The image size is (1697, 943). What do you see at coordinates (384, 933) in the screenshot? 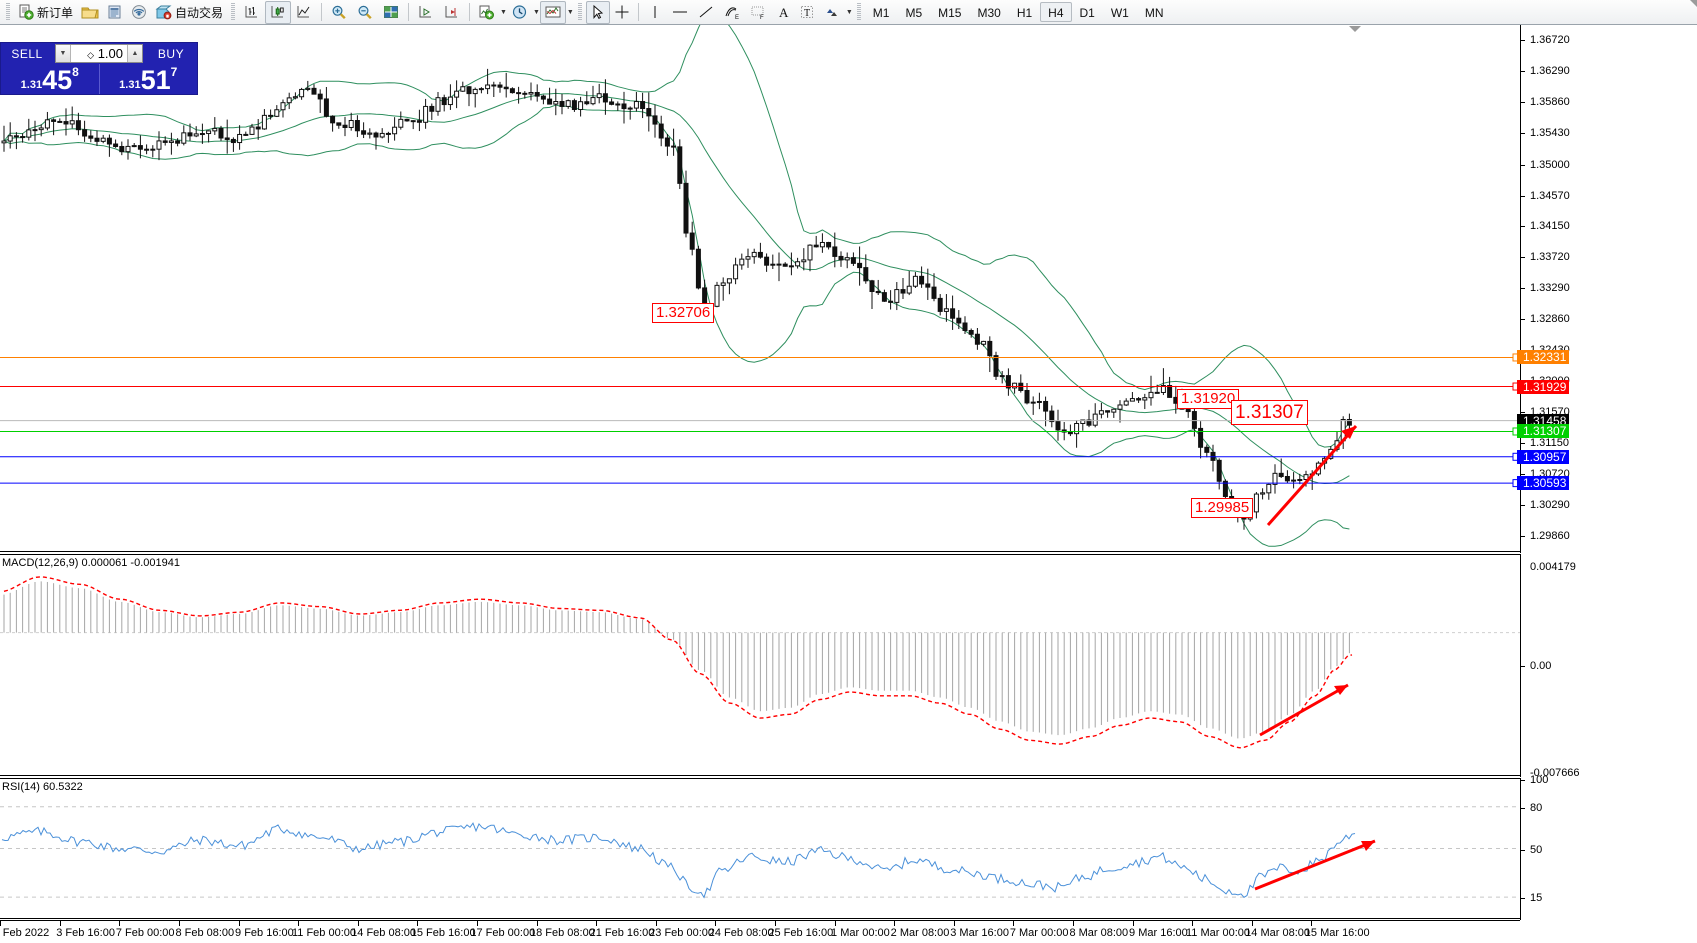
I see `time-axis-label: 14 Feb 08:00` at bounding box center [384, 933].